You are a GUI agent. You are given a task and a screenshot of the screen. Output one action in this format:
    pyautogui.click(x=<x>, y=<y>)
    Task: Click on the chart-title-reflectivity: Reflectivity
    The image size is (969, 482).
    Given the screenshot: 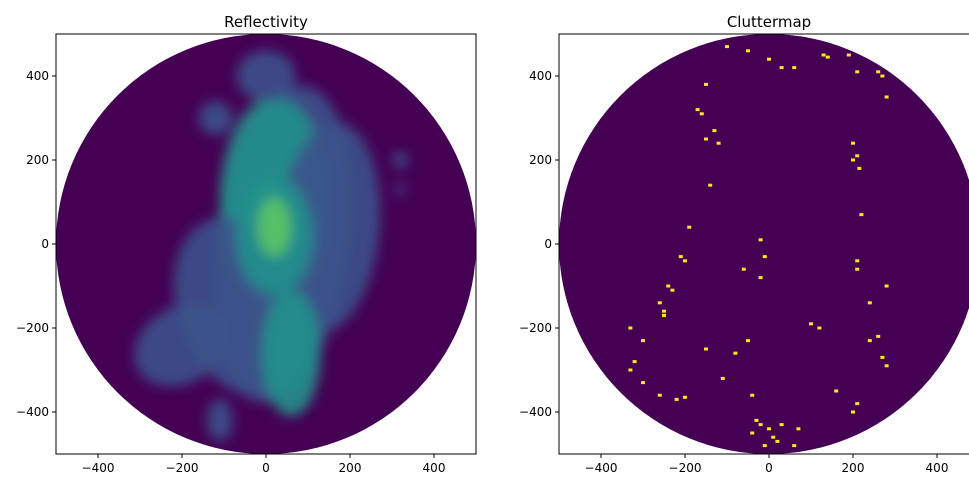 What is the action you would take?
    pyautogui.click(x=266, y=22)
    